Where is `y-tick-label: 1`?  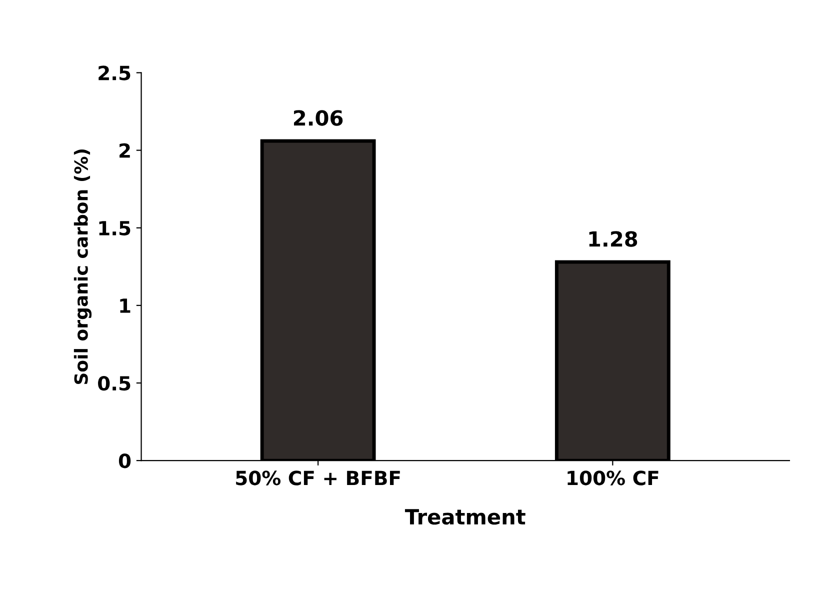
y-tick-label: 1 is located at coordinates (125, 305).